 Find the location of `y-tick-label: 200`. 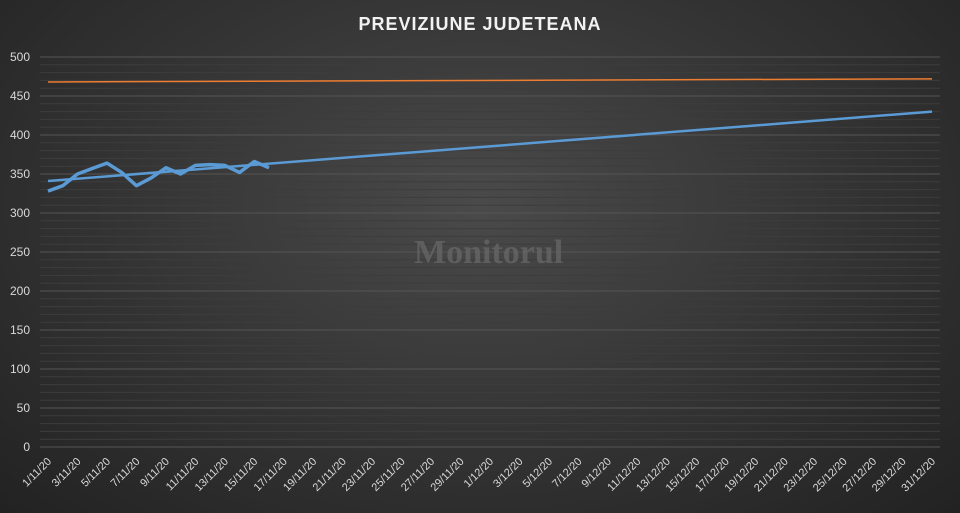

y-tick-label: 200 is located at coordinates (20, 291).